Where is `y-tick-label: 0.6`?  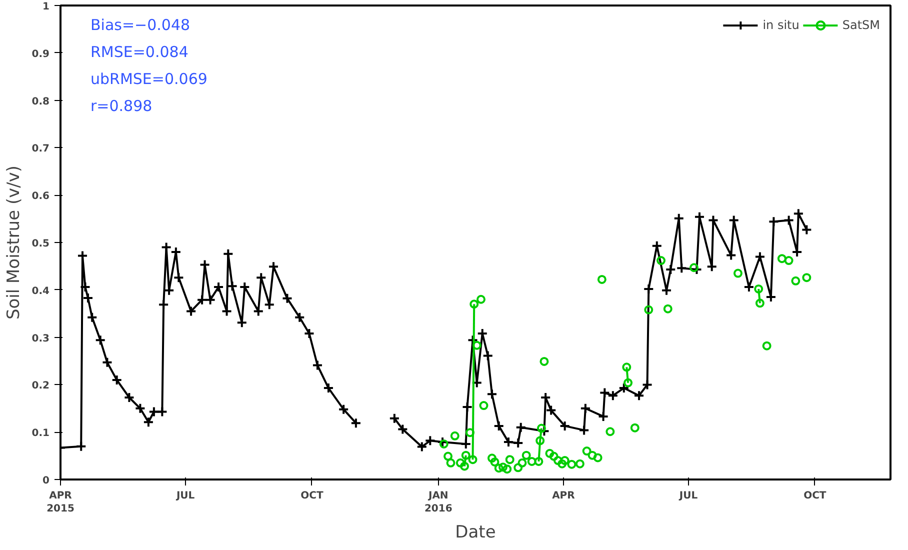
y-tick-label: 0.6 is located at coordinates (41, 196).